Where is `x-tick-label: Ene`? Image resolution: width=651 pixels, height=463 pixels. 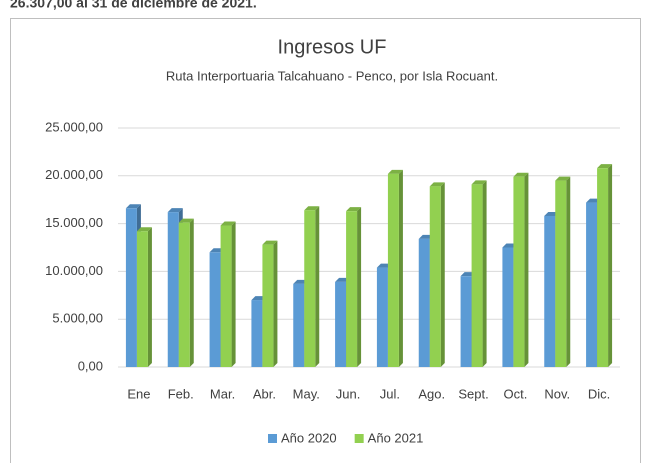 x-tick-label: Ene is located at coordinates (138, 393).